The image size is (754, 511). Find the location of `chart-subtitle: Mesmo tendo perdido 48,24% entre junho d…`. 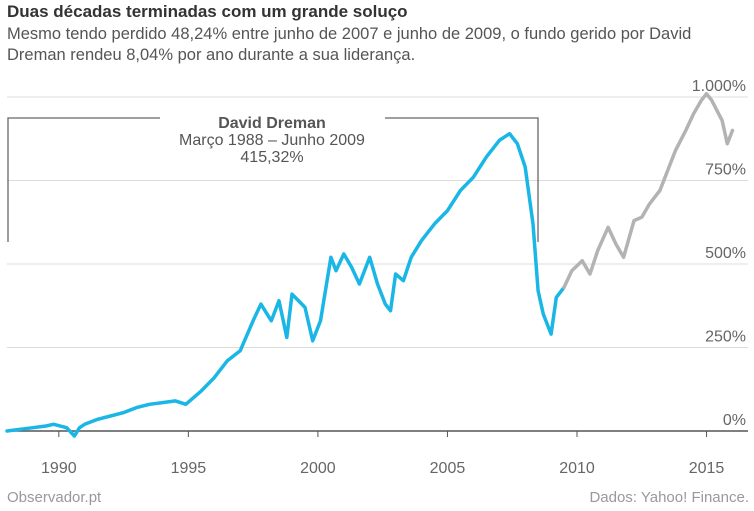

chart-subtitle: Mesmo tendo perdido 48,24% entre junho d… is located at coordinates (349, 44).